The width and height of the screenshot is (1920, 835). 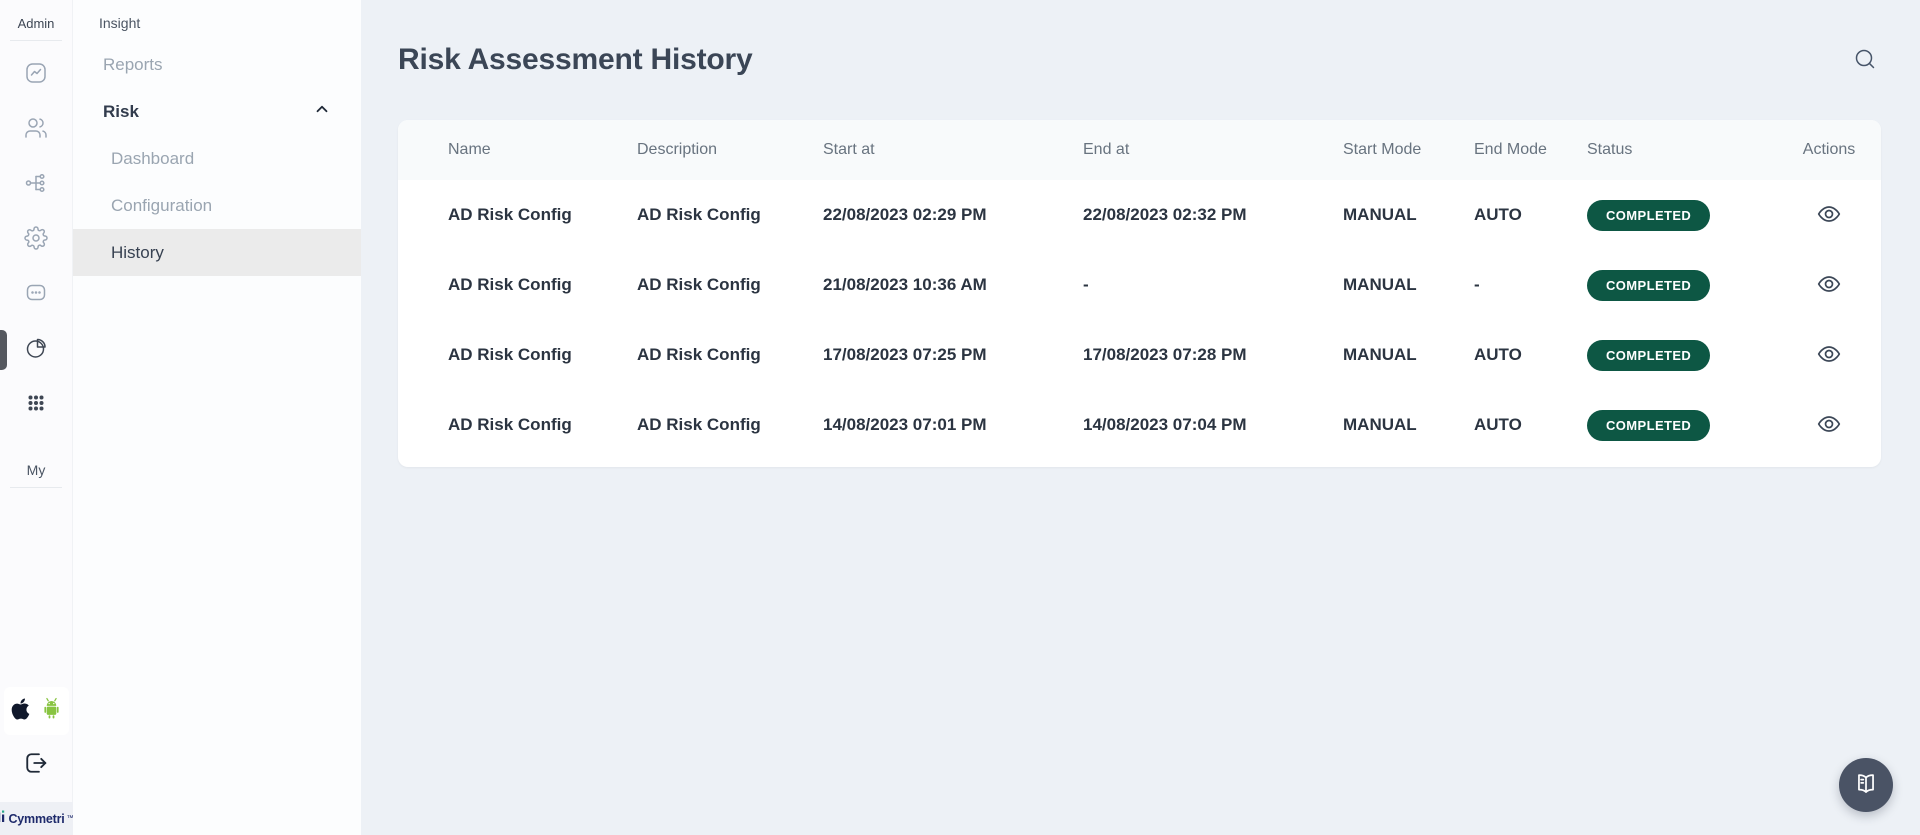 What do you see at coordinates (36, 40) in the screenshot?
I see `rail-divider` at bounding box center [36, 40].